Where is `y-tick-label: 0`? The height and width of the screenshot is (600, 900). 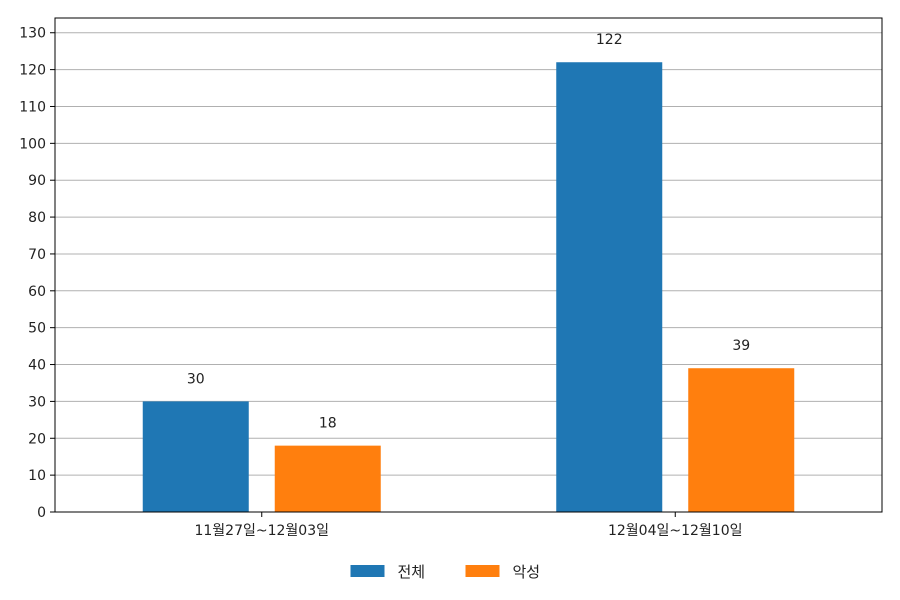 y-tick-label: 0 is located at coordinates (41, 513).